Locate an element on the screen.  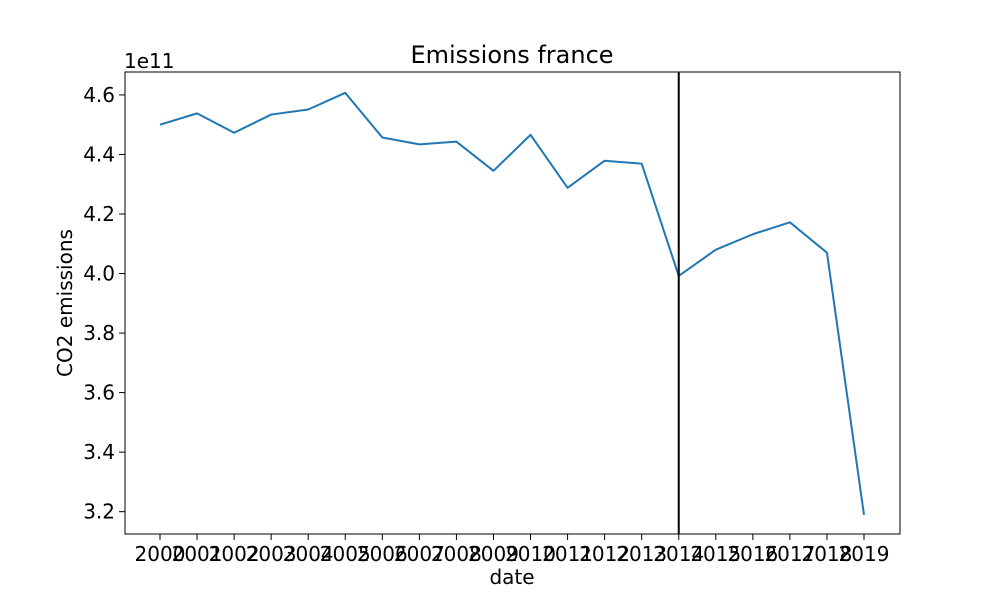
y-tick-label: 3.4 is located at coordinates (99, 452).